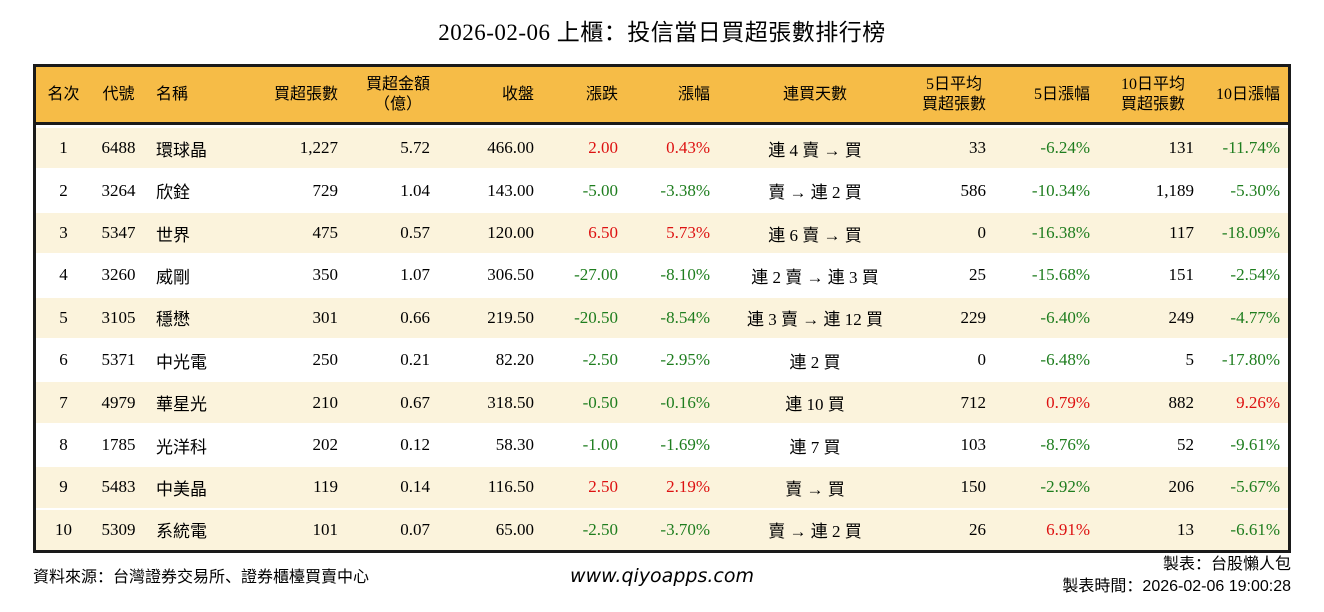  What do you see at coordinates (173, 193) in the screenshot?
I see `cell-name: 欣銓` at bounding box center [173, 193].